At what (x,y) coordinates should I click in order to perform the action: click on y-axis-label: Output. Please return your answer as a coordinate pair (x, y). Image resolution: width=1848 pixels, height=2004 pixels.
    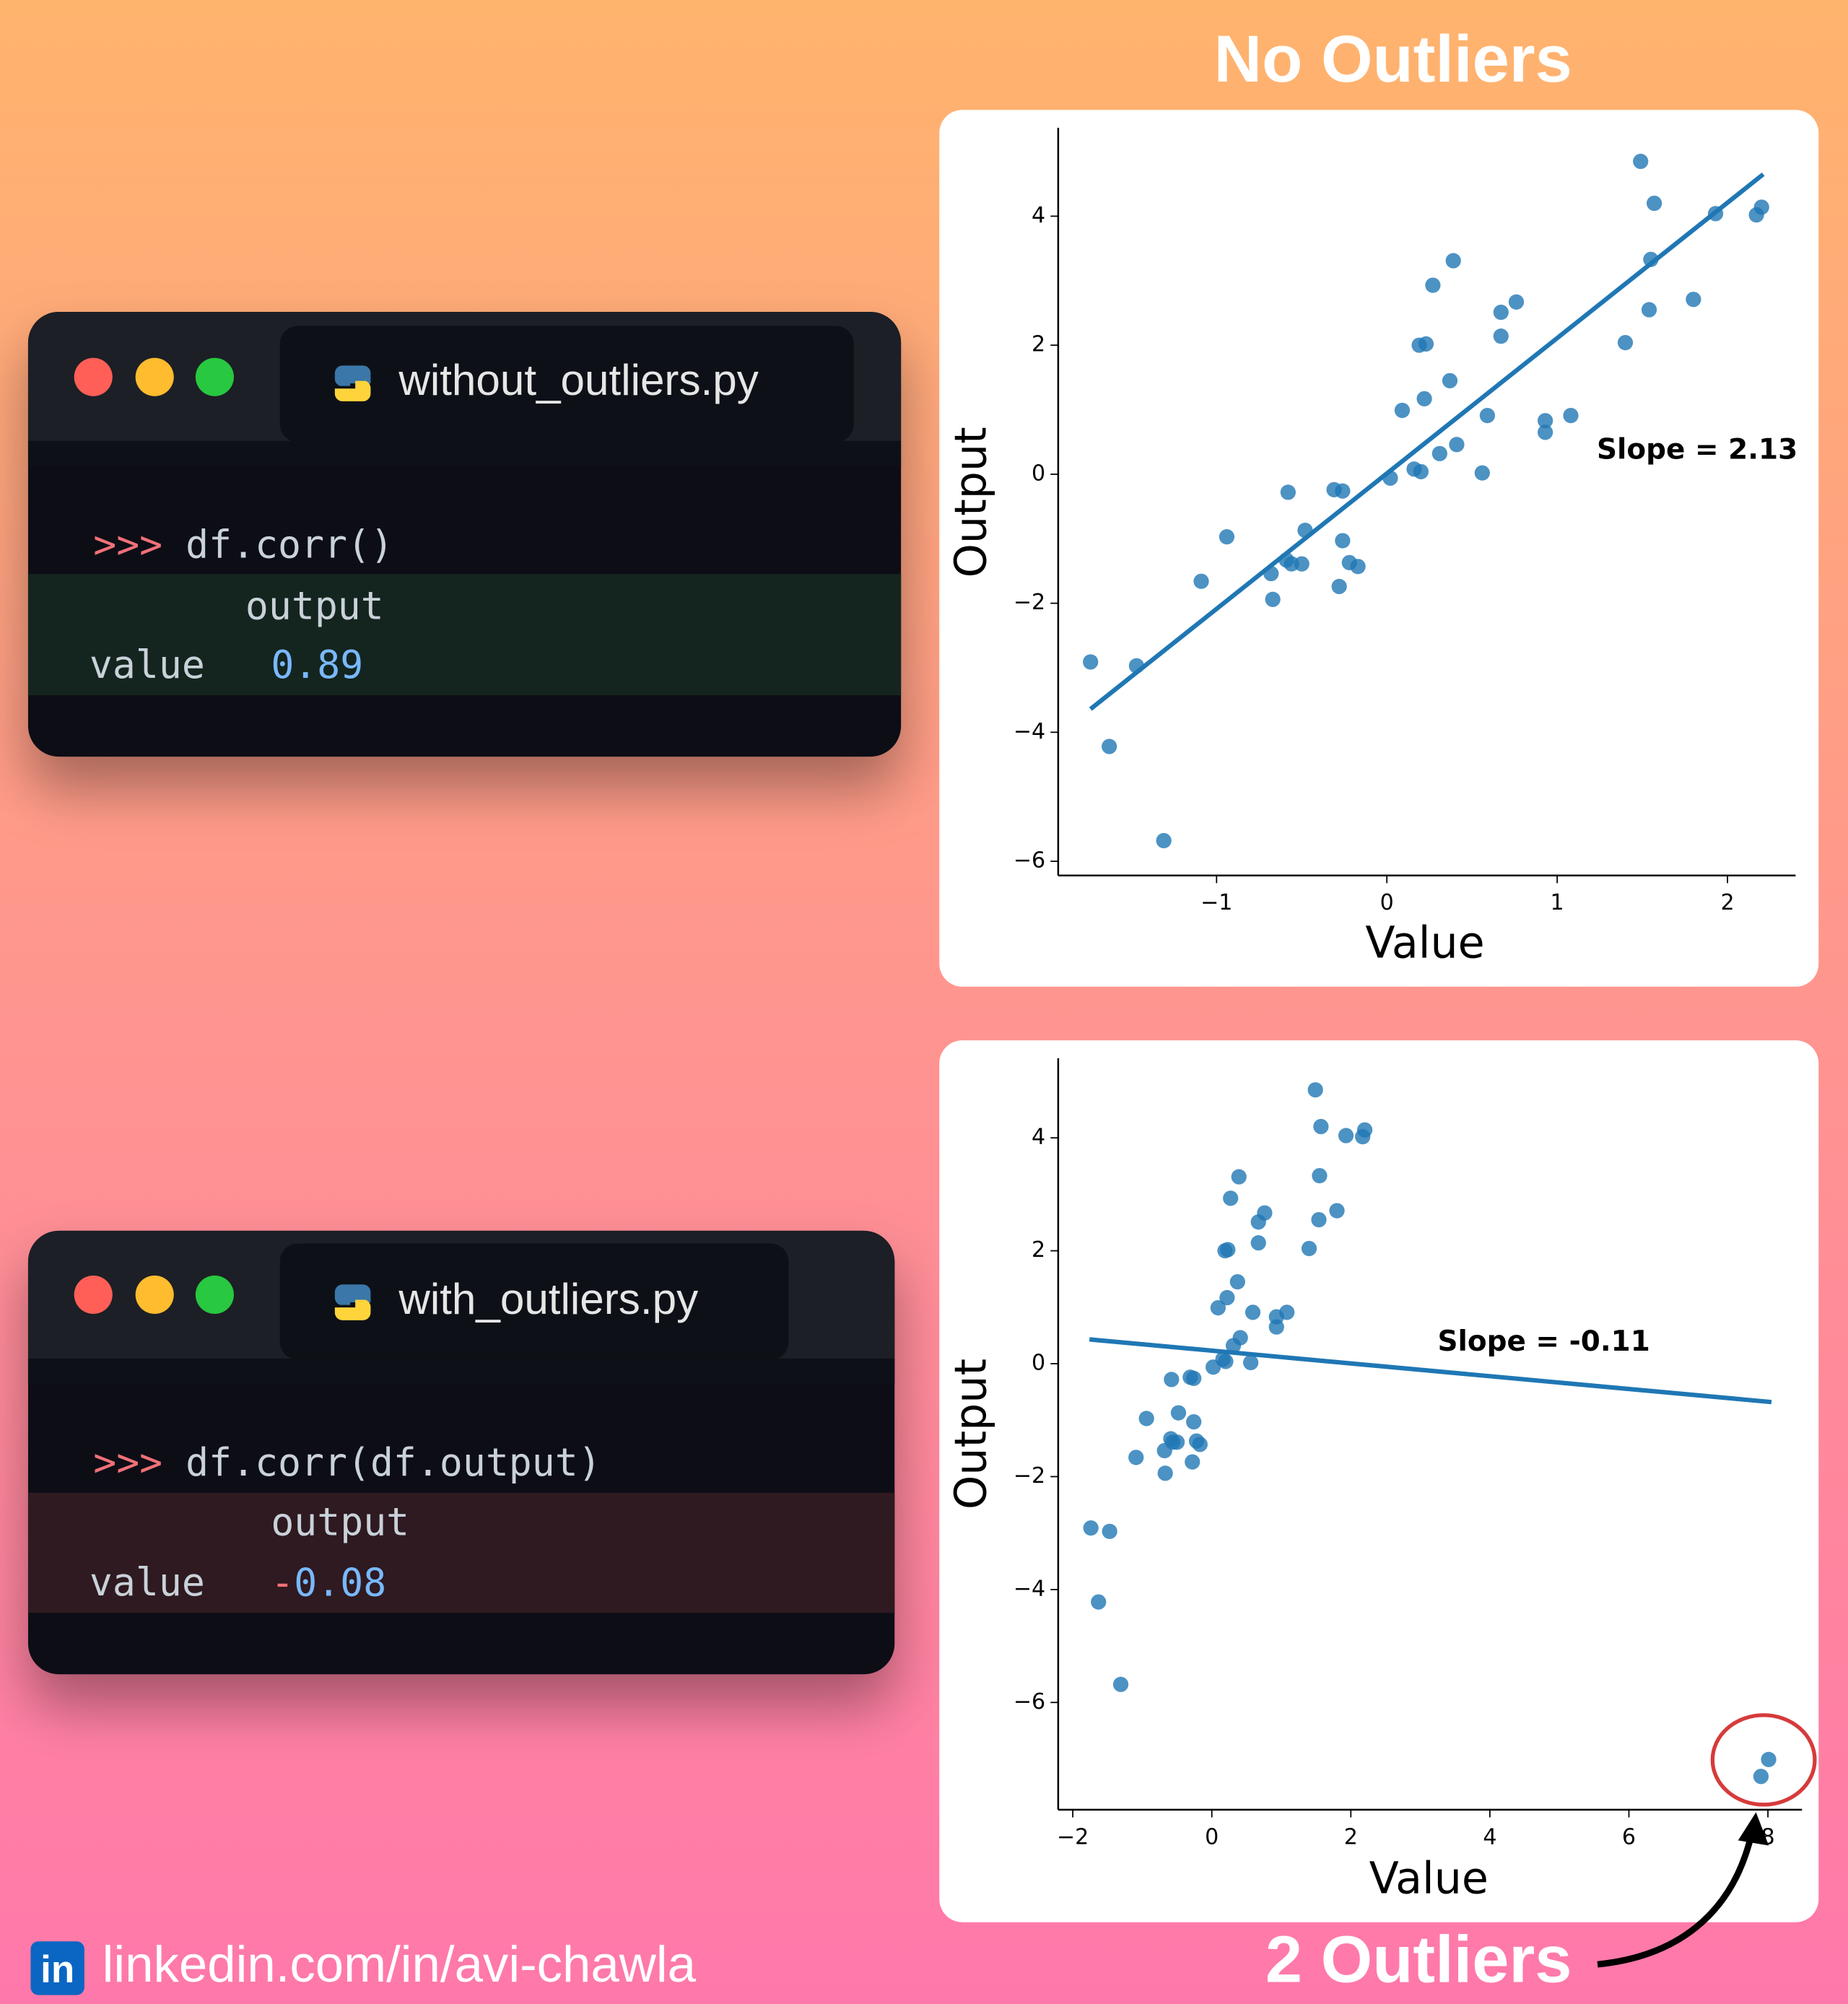
    Looking at the image, I should click on (971, 1434).